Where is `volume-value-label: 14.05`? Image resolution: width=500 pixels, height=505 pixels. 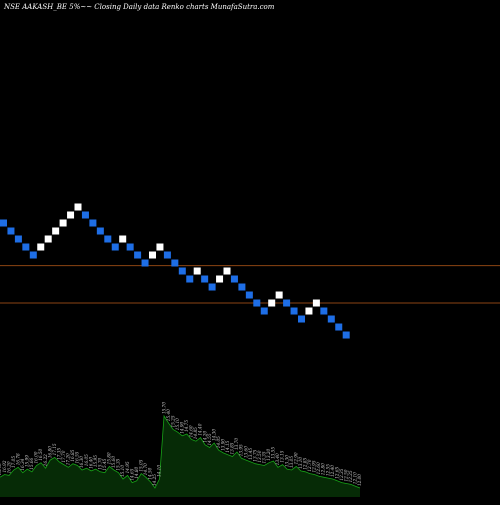 volume-value-label: 14.05 is located at coordinates (218, 442).